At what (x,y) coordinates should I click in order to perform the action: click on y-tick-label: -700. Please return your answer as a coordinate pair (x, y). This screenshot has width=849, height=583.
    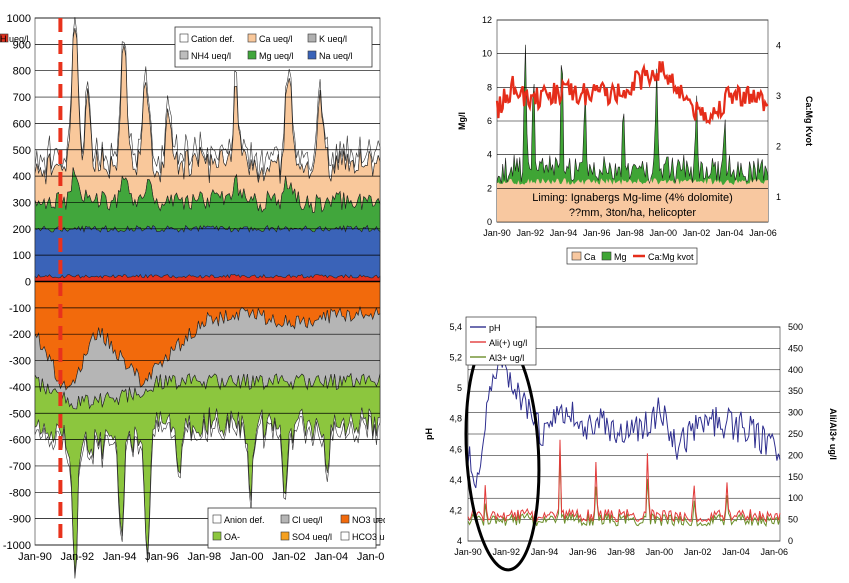
    Looking at the image, I should click on (20, 467).